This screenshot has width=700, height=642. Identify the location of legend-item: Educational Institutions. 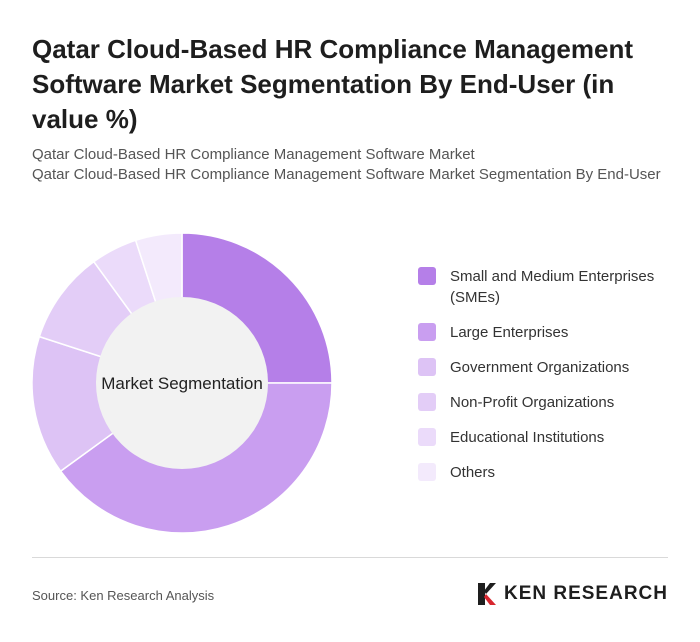
(548, 437).